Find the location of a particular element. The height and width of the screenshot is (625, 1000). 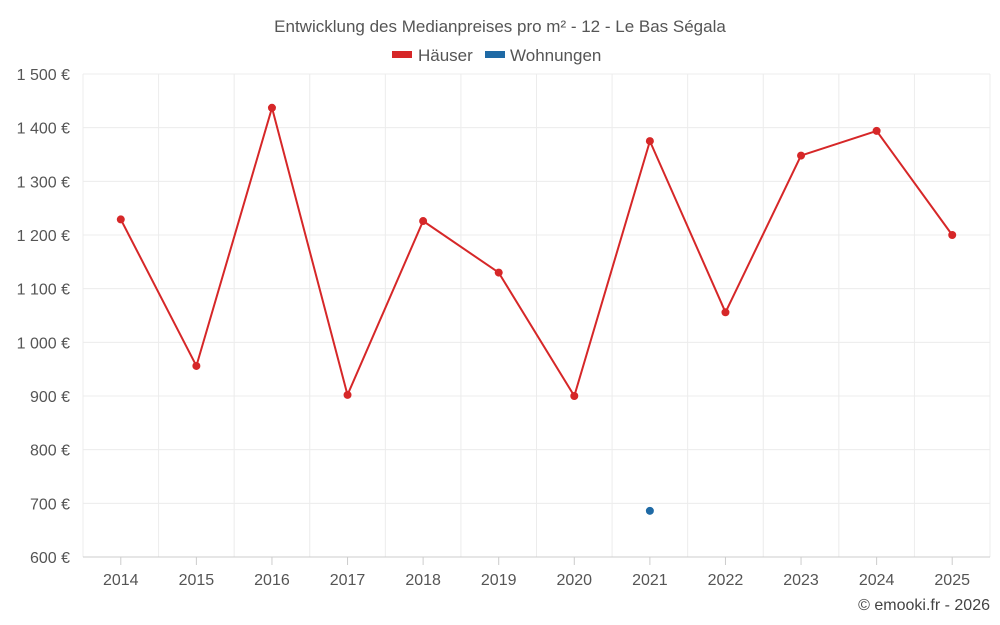

y-tick-label: 800 € is located at coordinates (50, 451).